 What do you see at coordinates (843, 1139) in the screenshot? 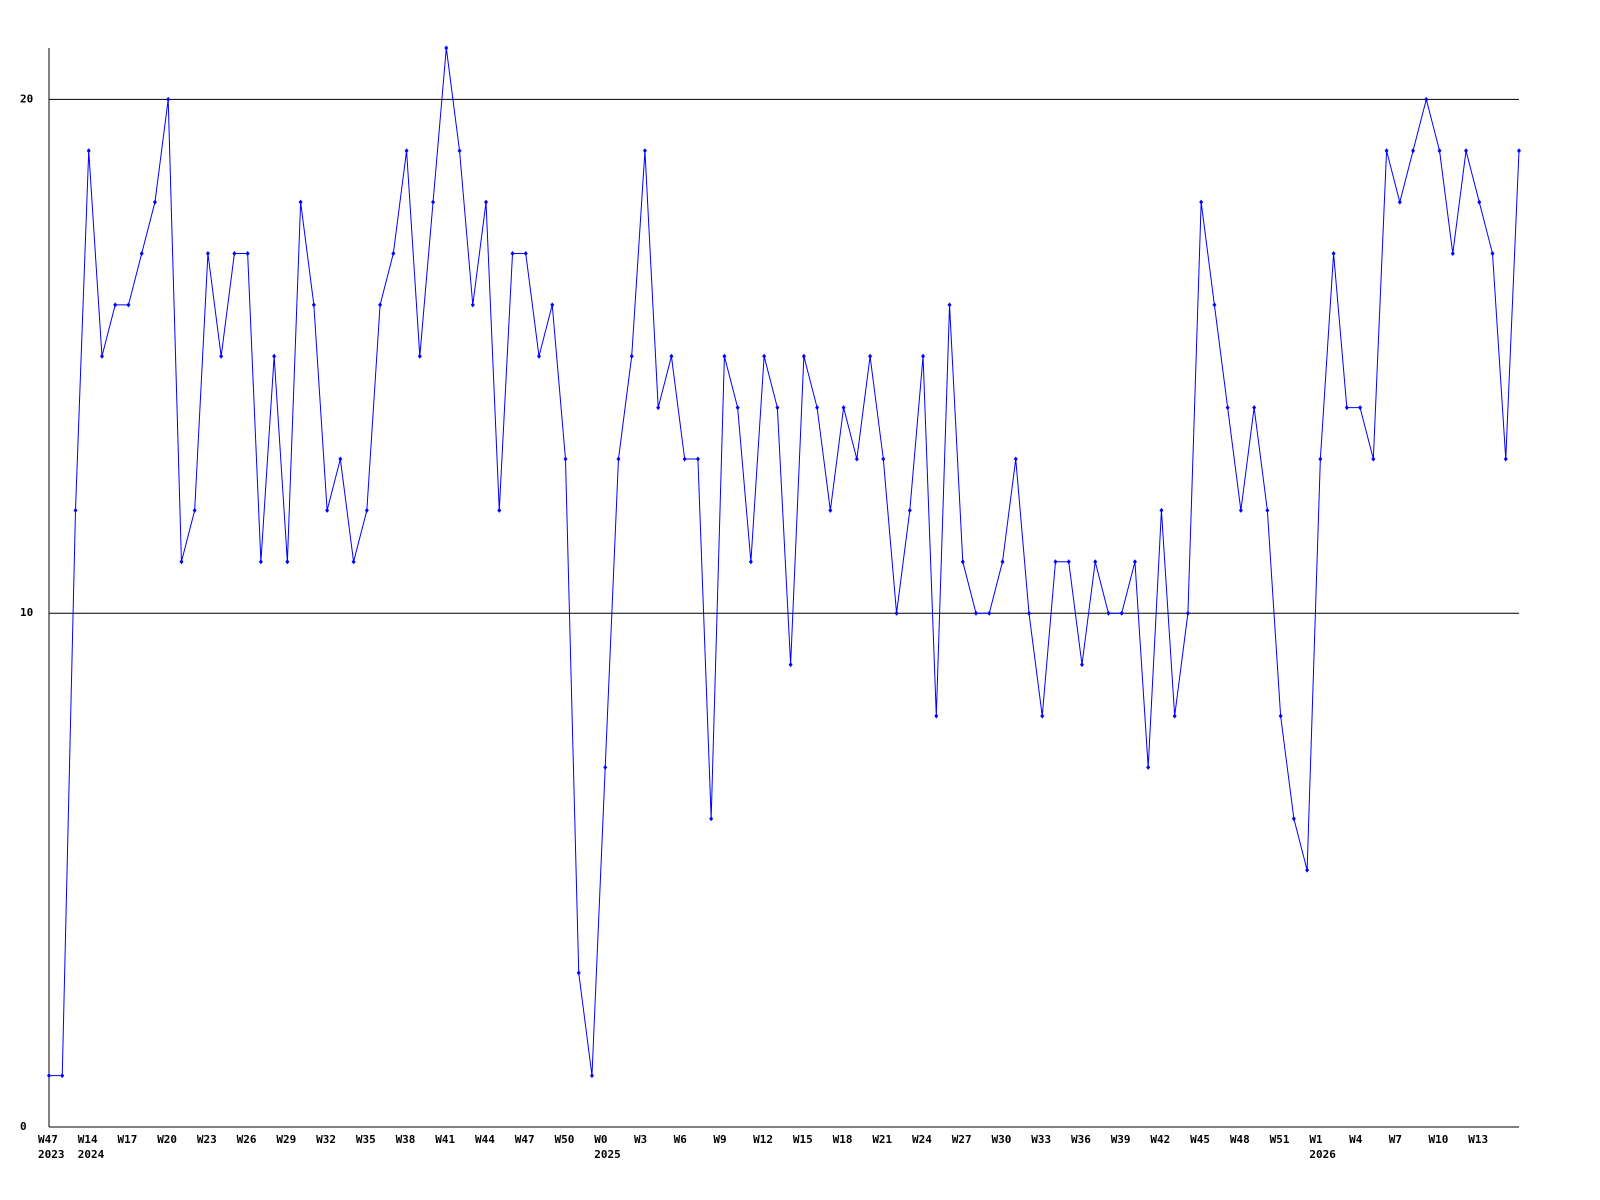
I see `x-tick-label: W18` at bounding box center [843, 1139].